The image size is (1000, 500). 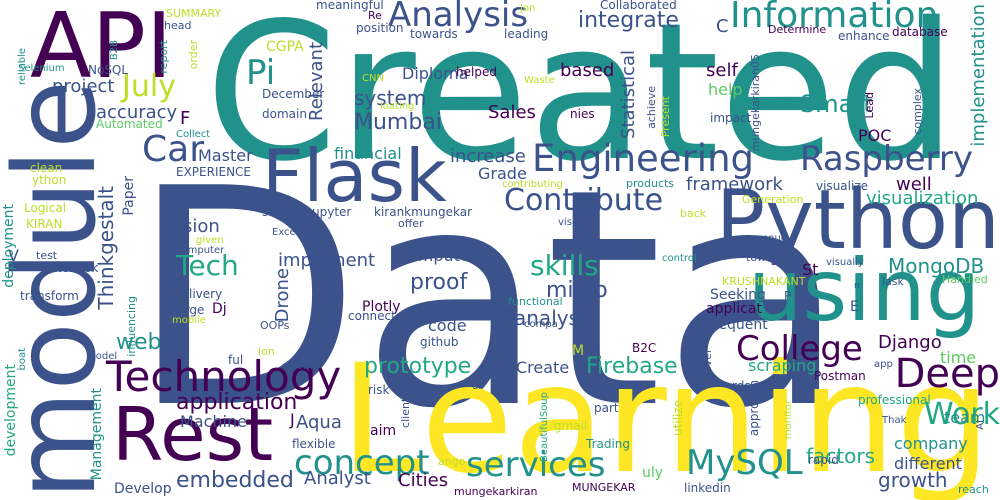 I want to click on word-present: Present, so click(x=665, y=117).